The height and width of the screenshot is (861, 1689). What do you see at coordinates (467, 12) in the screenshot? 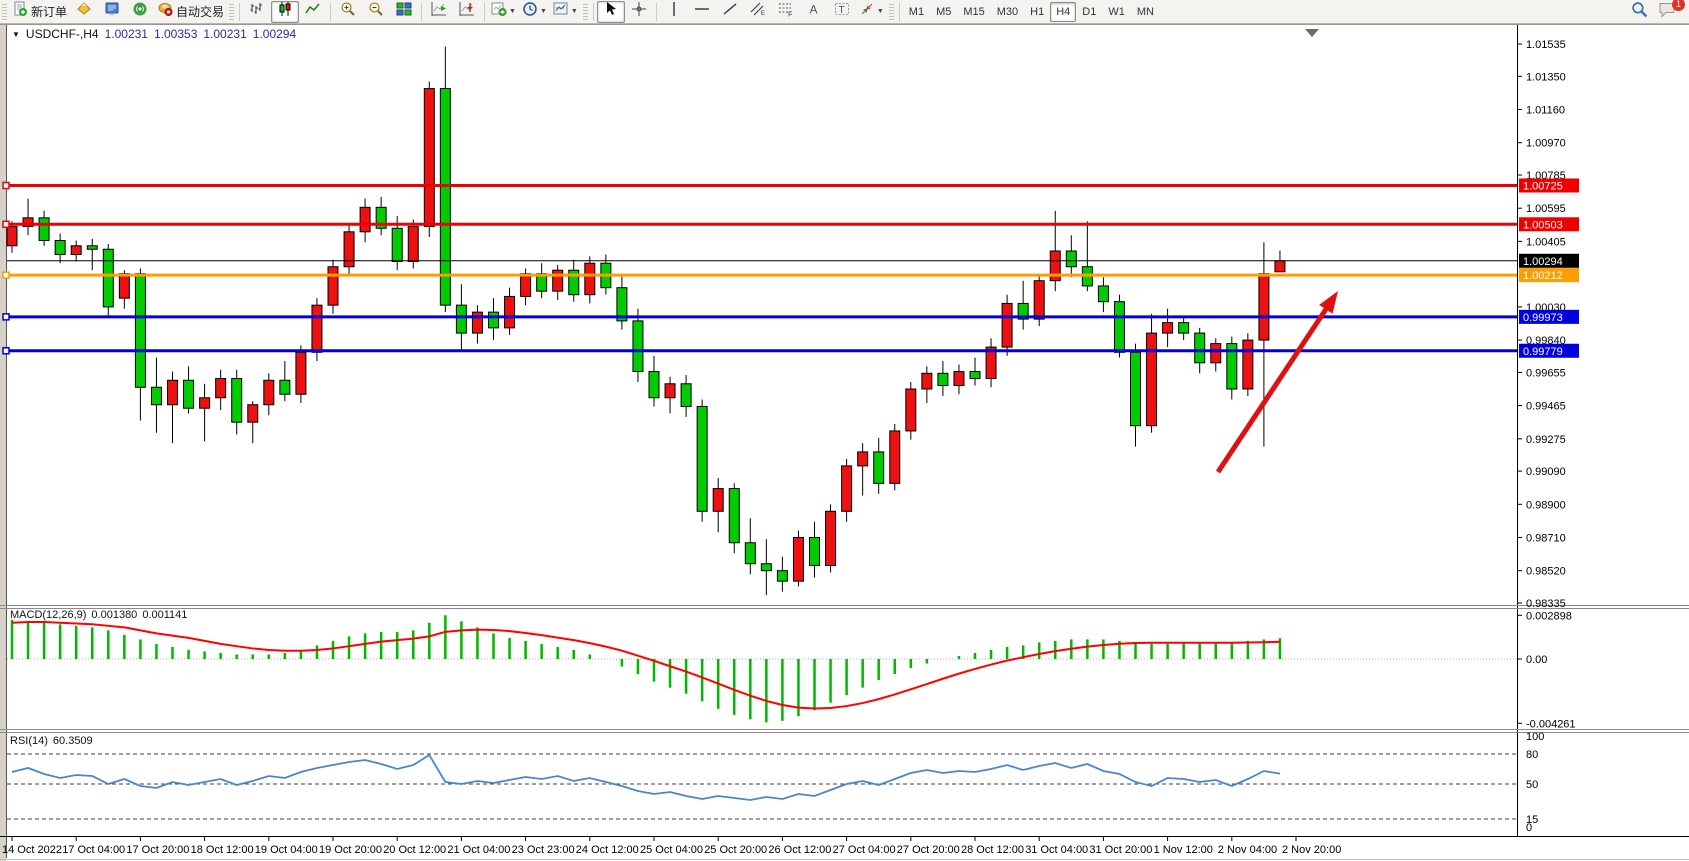
I see `chart-shift-button` at bounding box center [467, 12].